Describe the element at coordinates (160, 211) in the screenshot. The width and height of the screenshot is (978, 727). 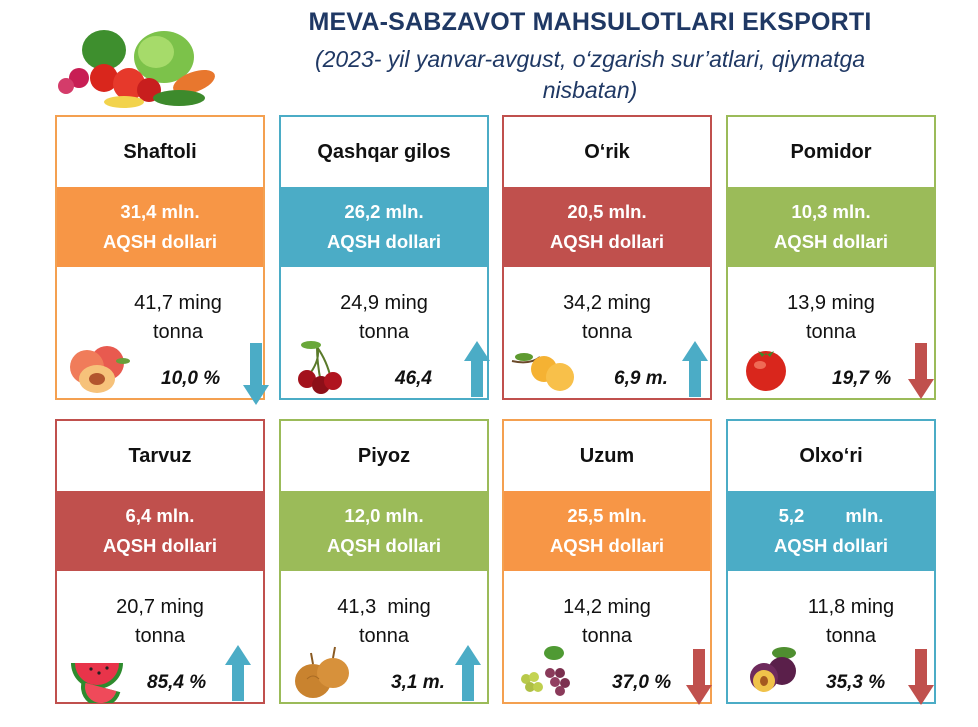
I see `value-amount: 31,4 mln.` at that location.